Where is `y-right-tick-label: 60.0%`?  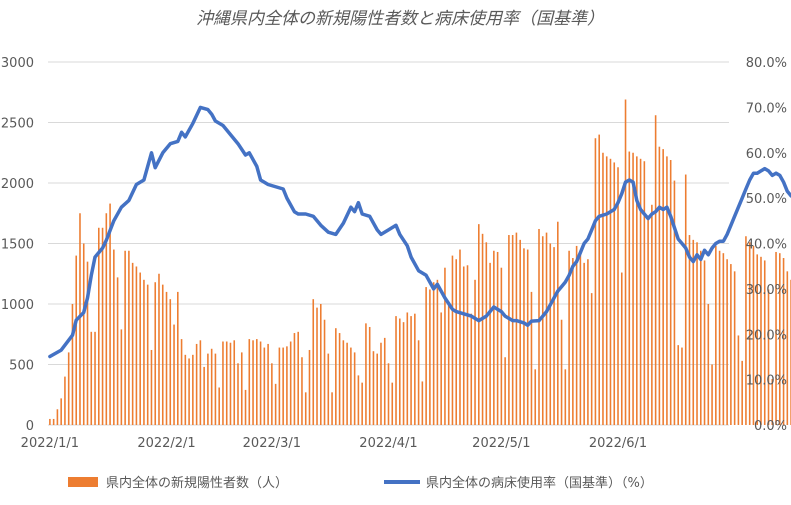 y-right-tick-label: 60.0% is located at coordinates (766, 154).